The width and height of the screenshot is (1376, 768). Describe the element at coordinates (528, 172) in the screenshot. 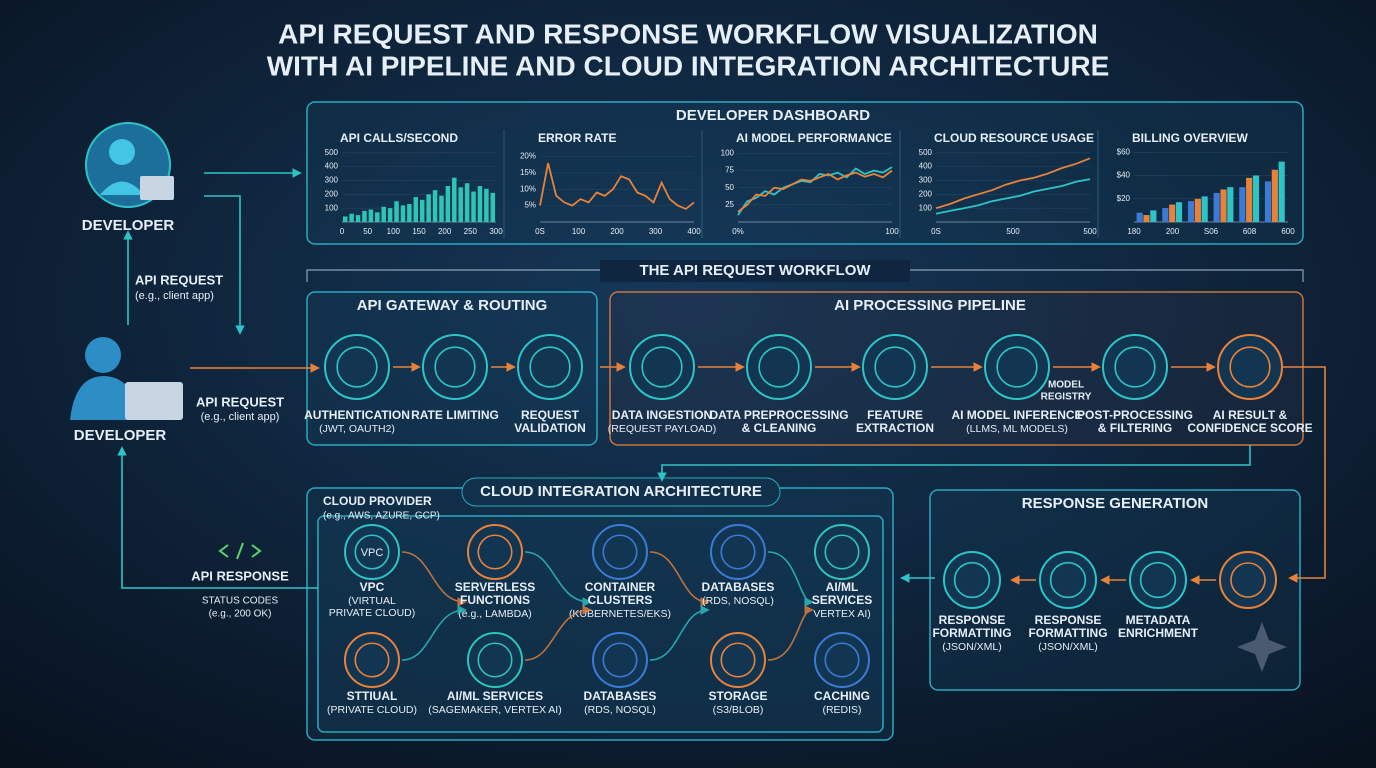

I see `y-tick-label: 15%` at that location.